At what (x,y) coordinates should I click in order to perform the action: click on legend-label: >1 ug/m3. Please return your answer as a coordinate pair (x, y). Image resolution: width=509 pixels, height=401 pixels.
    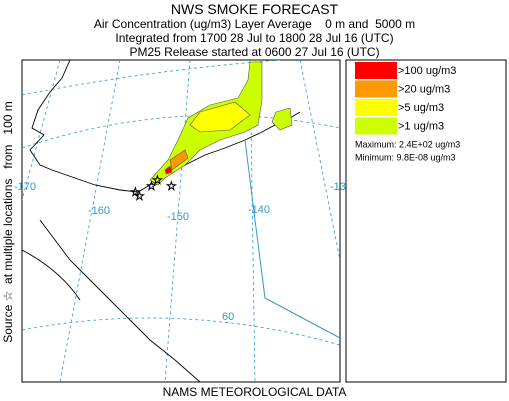
    Looking at the image, I should click on (421, 126).